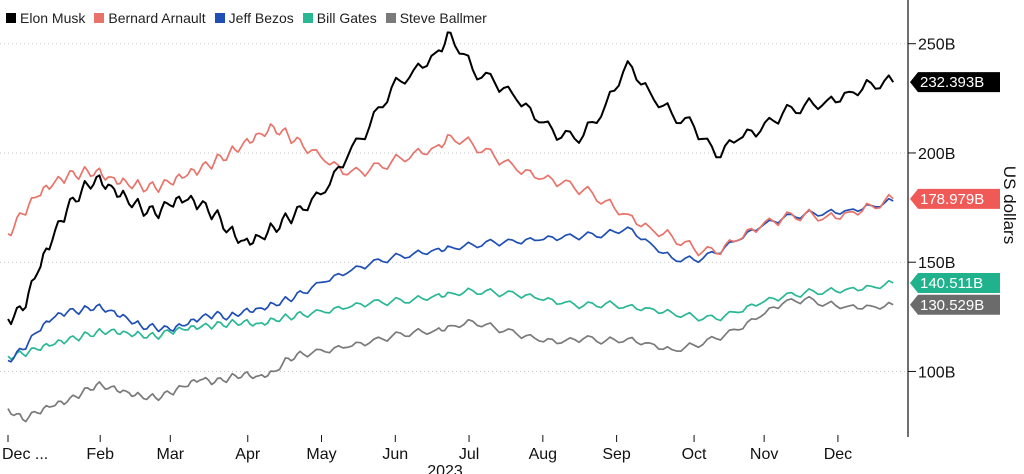 This screenshot has height=474, width=1024. Describe the element at coordinates (951, 283) in the screenshot. I see `last-value-label: 140.511B` at that location.